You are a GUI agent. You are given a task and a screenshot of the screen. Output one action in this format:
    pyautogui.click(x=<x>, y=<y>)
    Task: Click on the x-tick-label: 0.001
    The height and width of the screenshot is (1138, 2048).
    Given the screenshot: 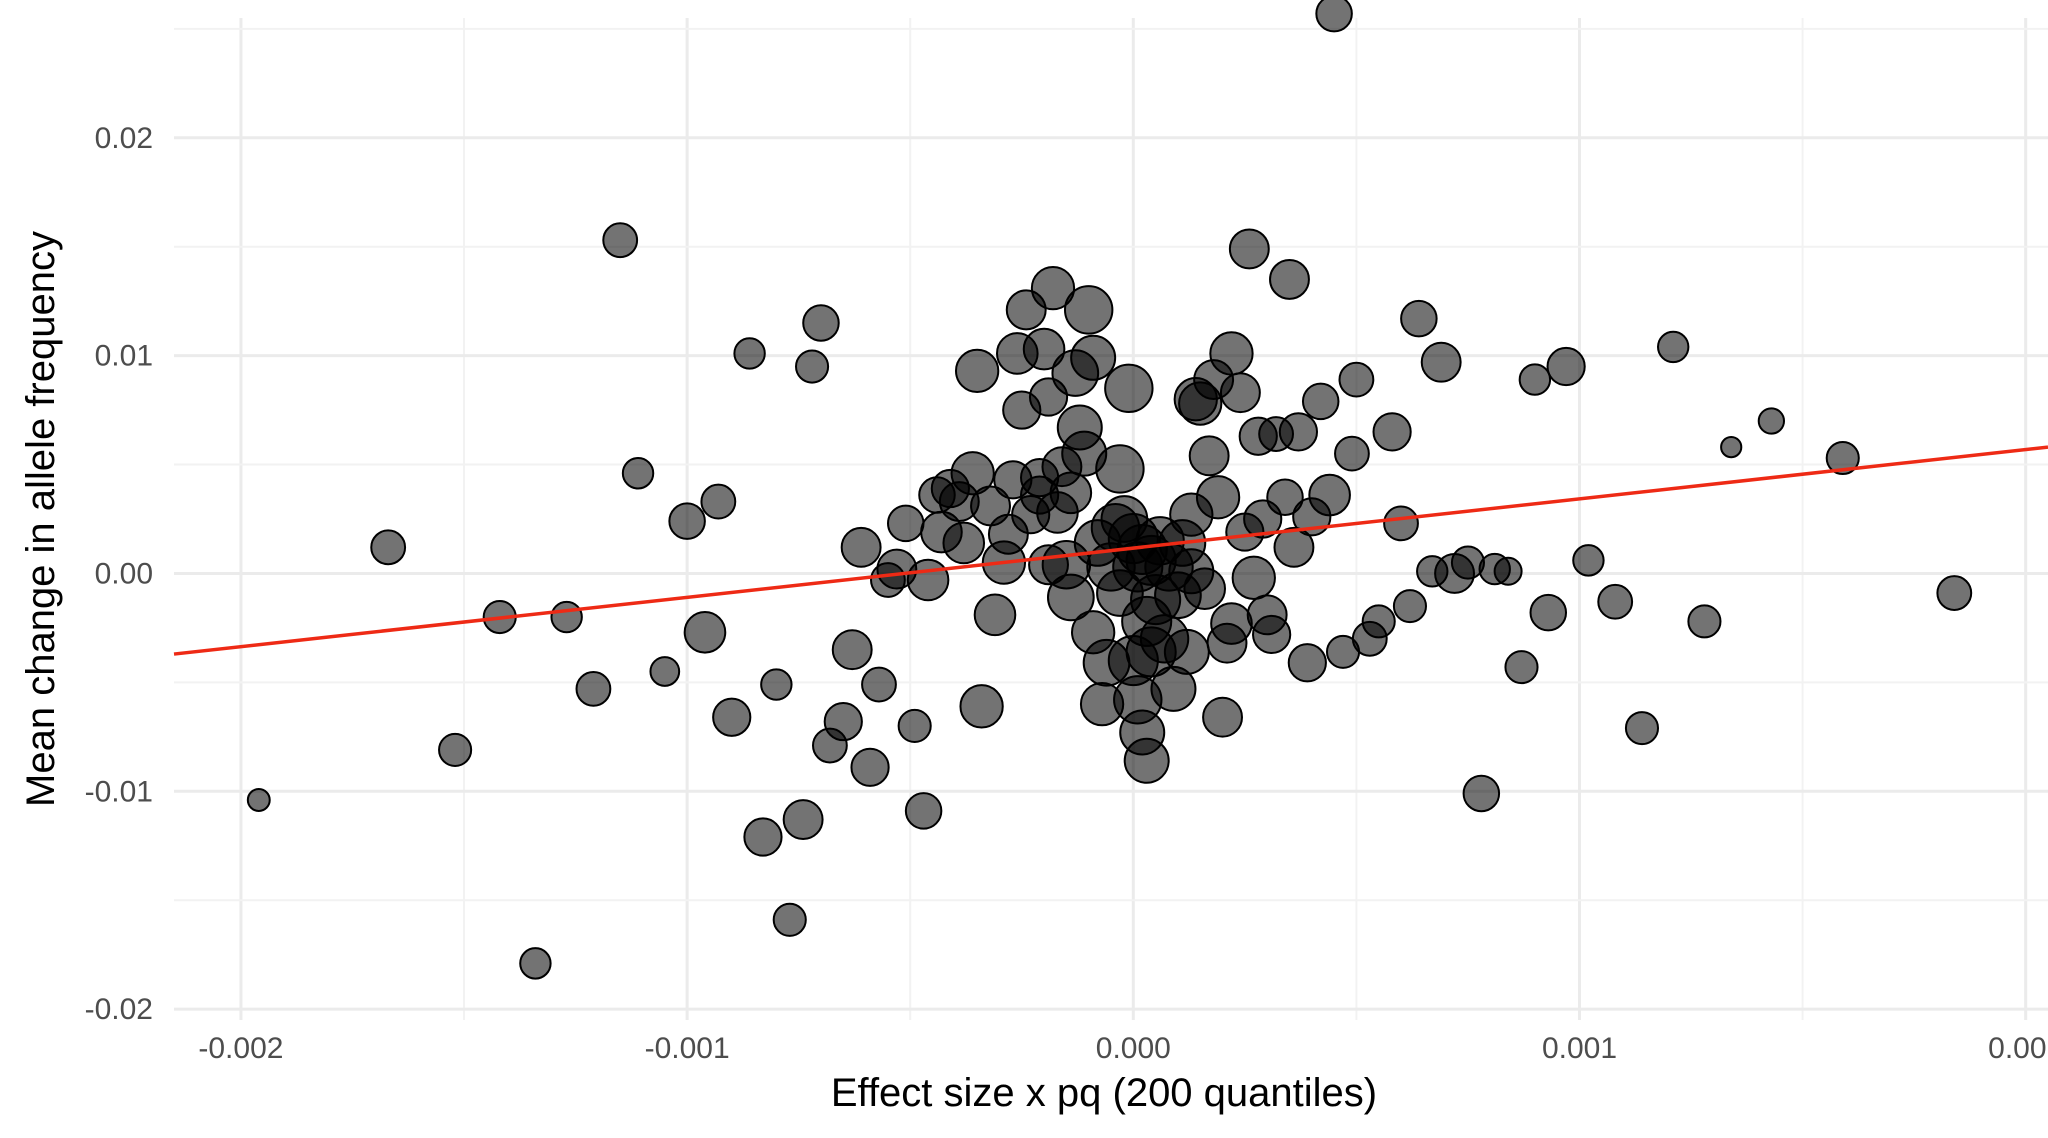 What is the action you would take?
    pyautogui.click(x=1579, y=1048)
    